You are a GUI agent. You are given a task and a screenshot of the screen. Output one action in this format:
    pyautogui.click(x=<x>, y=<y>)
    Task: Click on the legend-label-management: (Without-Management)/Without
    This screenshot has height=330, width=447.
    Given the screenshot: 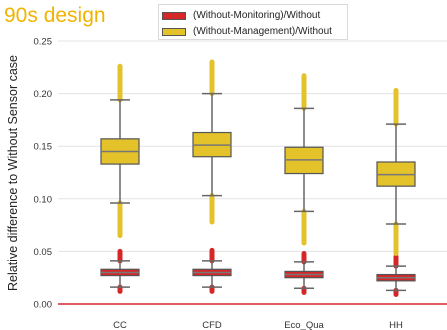 What is the action you would take?
    pyautogui.click(x=262, y=31)
    